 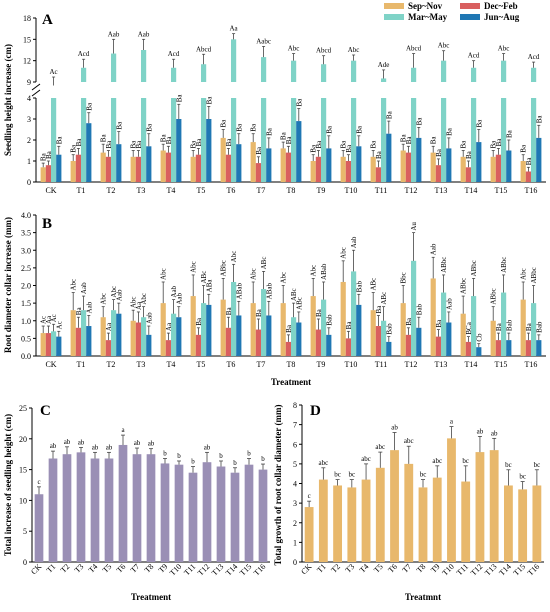 What do you see at coordinates (45, 411) in the screenshot?
I see `panel-c-letter: C` at bounding box center [45, 411].